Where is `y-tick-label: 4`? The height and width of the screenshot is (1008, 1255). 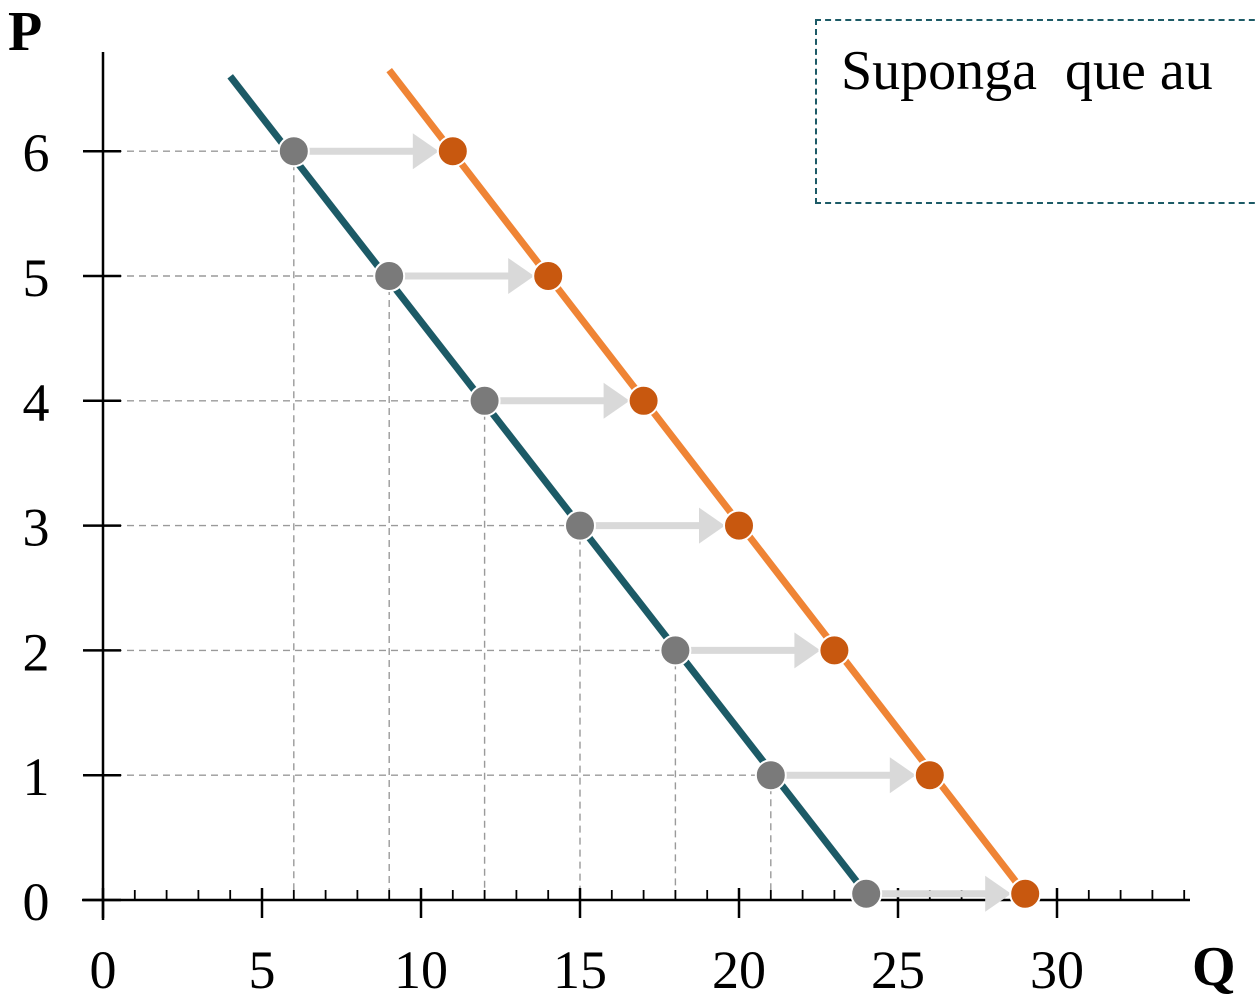
y-tick-label: 4 is located at coordinates (36, 403).